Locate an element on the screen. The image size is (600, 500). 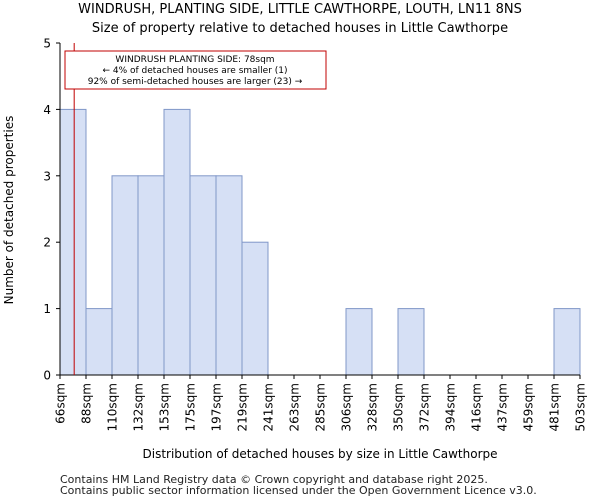
bar-132sqm is located at coordinates (151, 275).